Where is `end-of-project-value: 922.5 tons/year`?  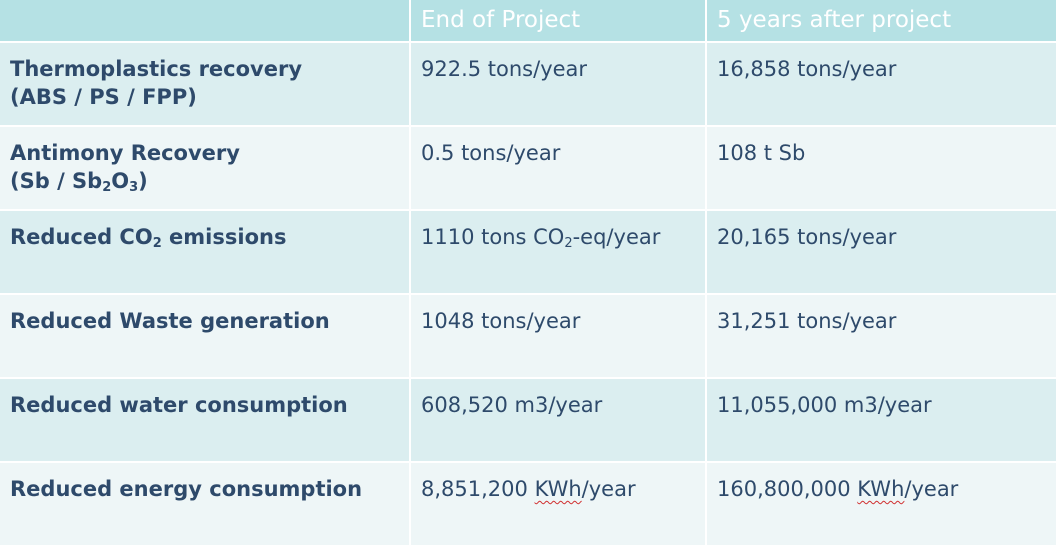
end-of-project-value: 922.5 tons/year is located at coordinates (558, 84).